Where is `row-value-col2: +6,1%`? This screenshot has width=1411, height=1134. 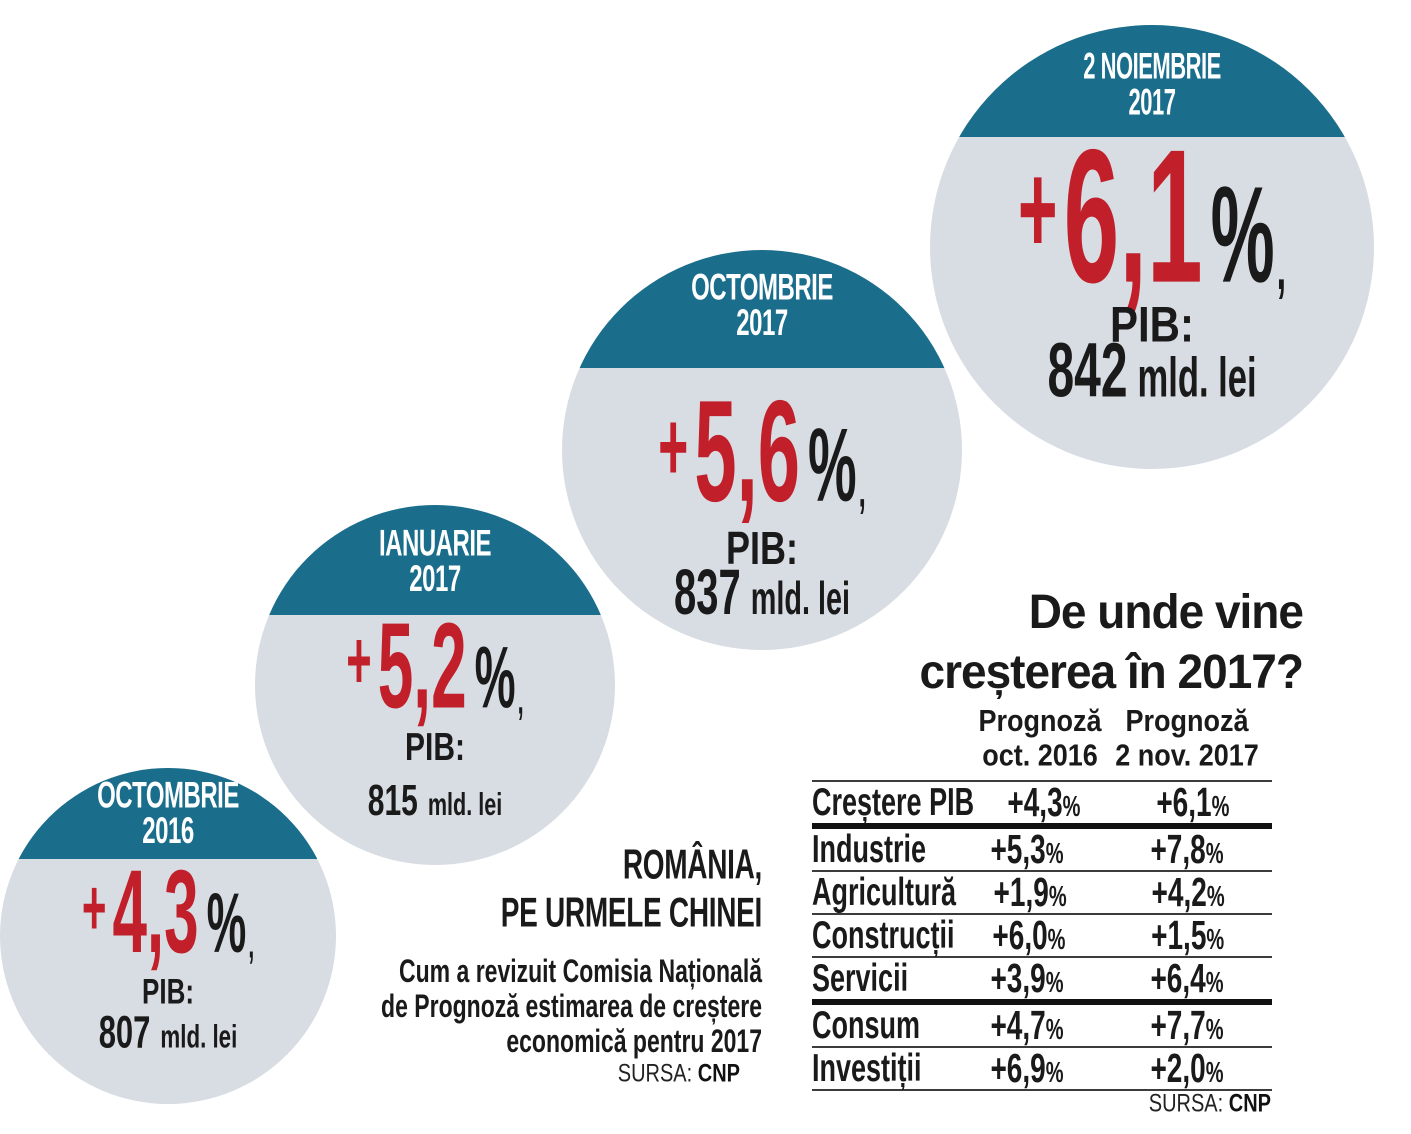 row-value-col2: +6,1% is located at coordinates (1193, 802).